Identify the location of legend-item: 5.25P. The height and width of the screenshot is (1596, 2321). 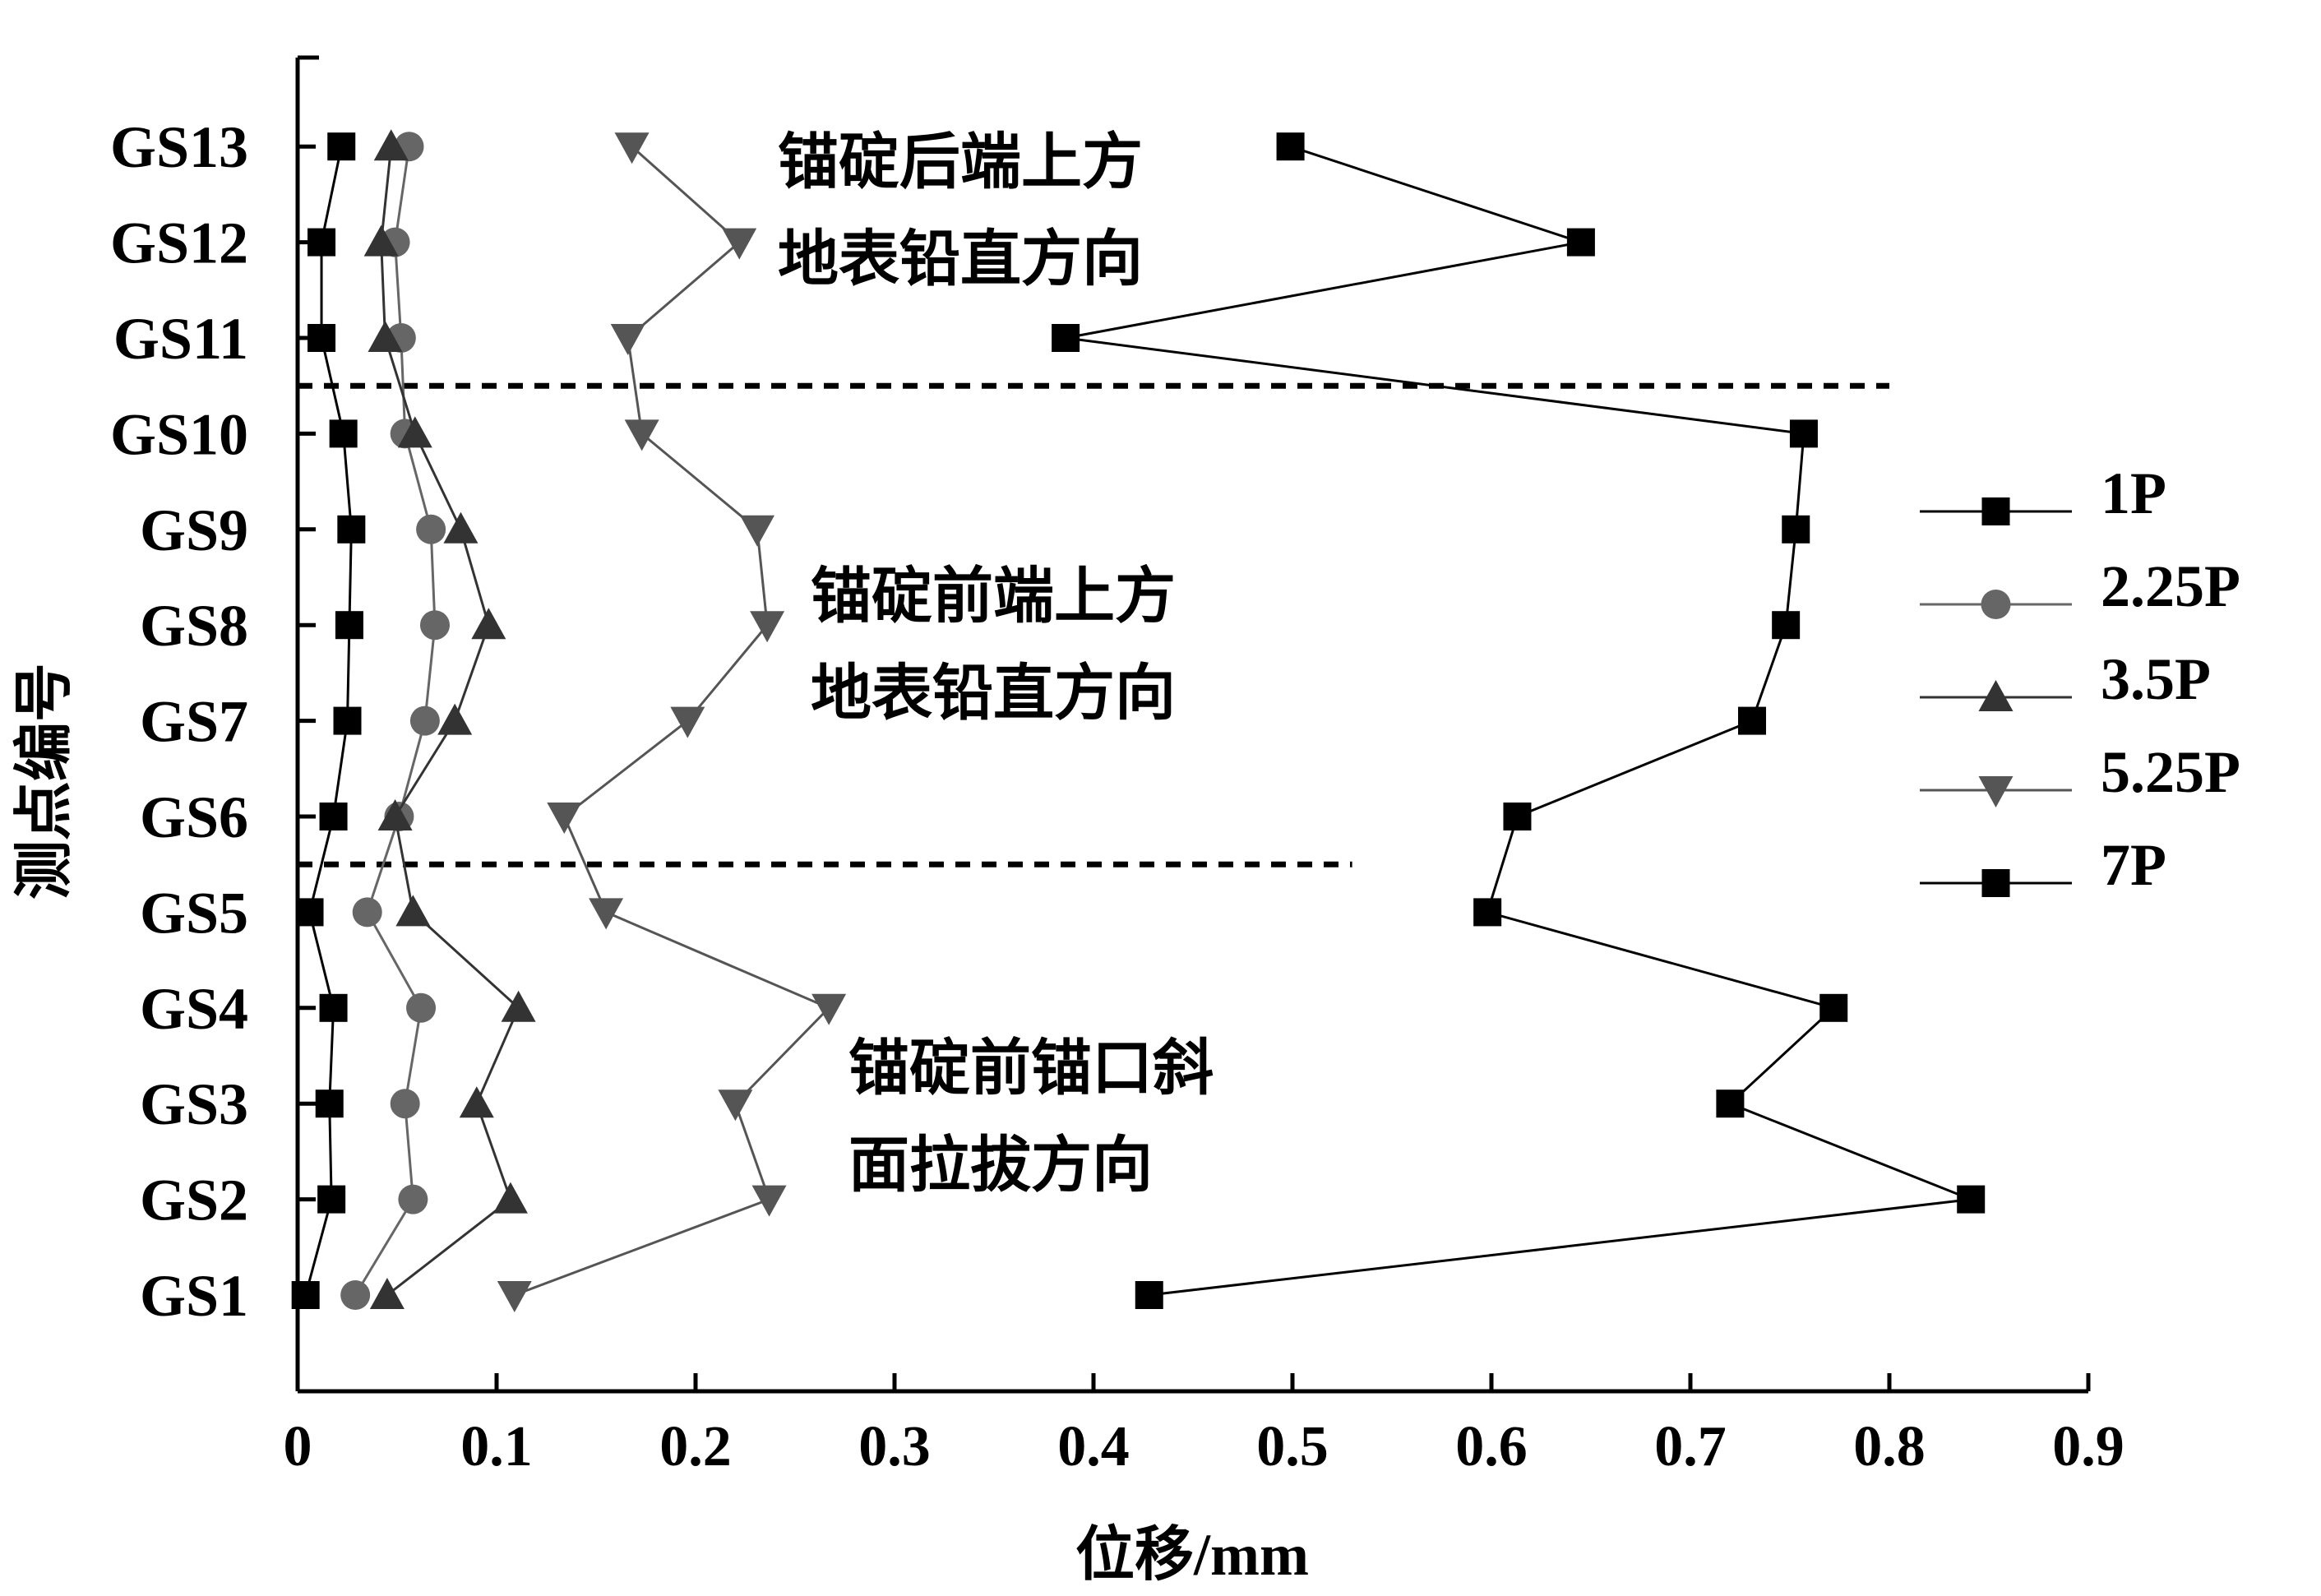
(2080, 773).